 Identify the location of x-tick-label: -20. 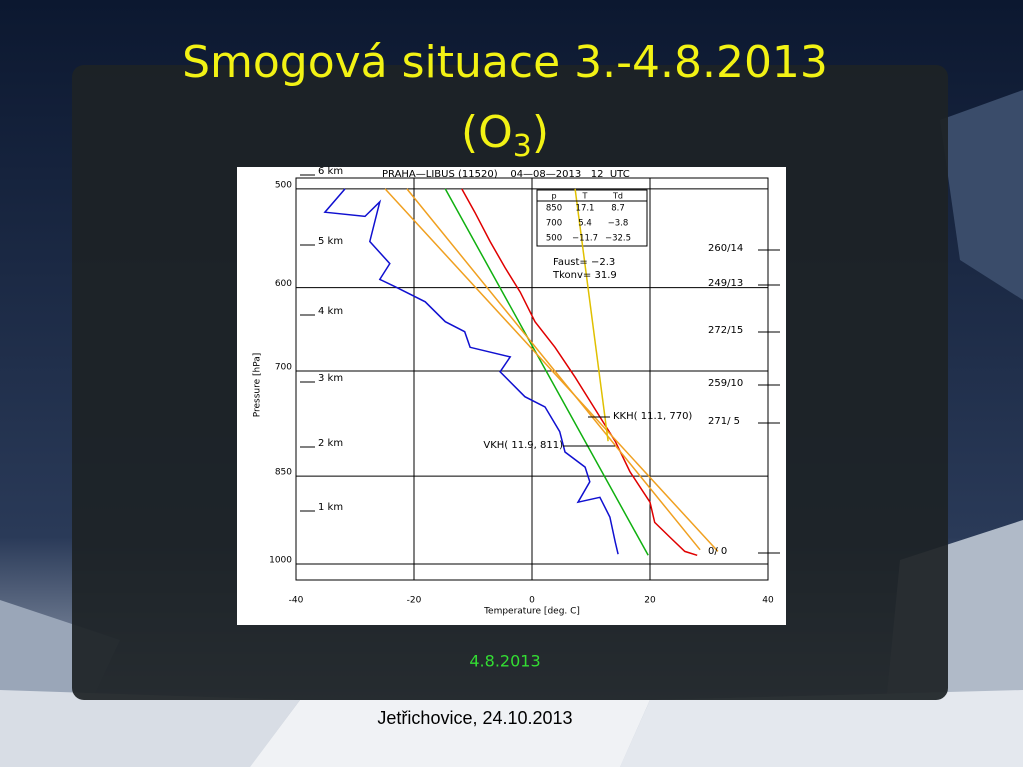
(414, 601).